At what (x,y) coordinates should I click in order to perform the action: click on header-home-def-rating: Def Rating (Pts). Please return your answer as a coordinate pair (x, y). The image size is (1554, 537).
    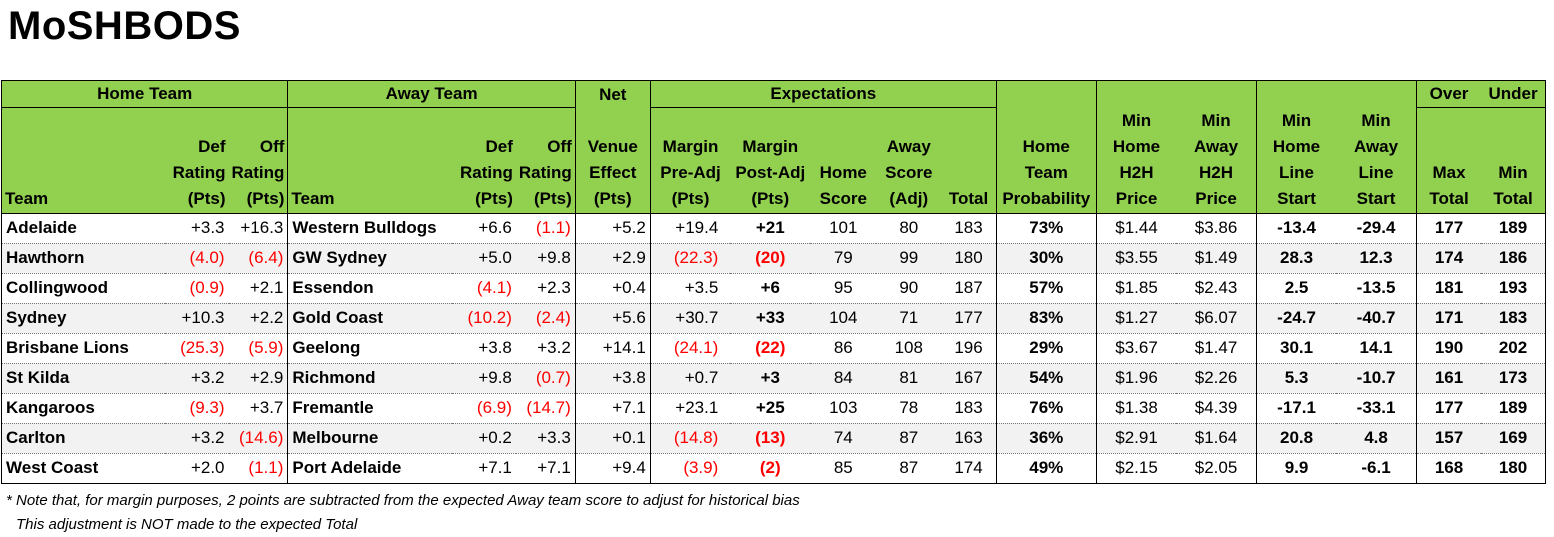
    Looking at the image, I should click on (196, 160).